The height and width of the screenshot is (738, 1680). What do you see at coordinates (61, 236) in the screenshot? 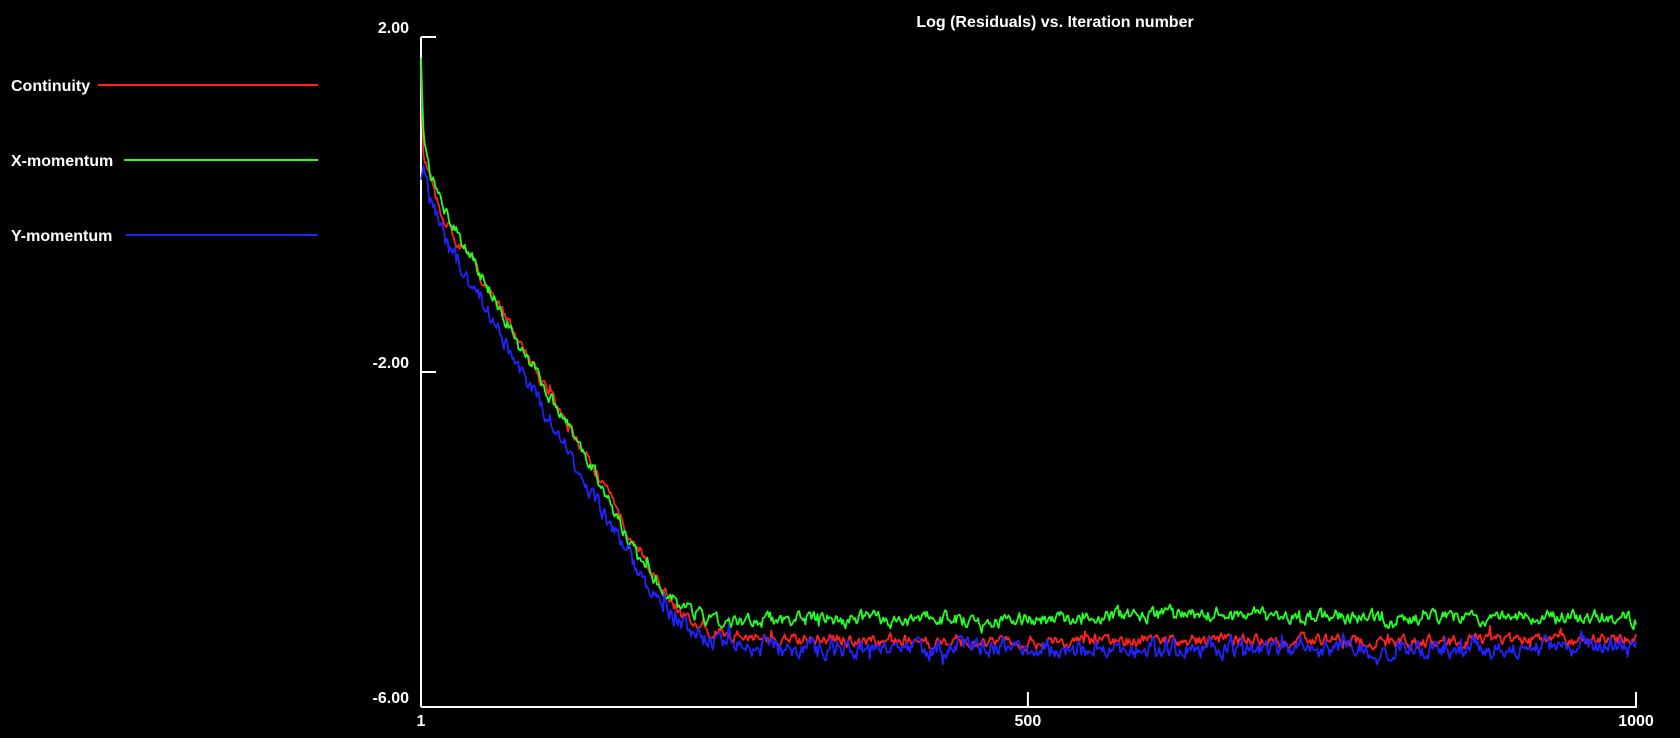
I see `legend-label: Y-momentum` at bounding box center [61, 236].